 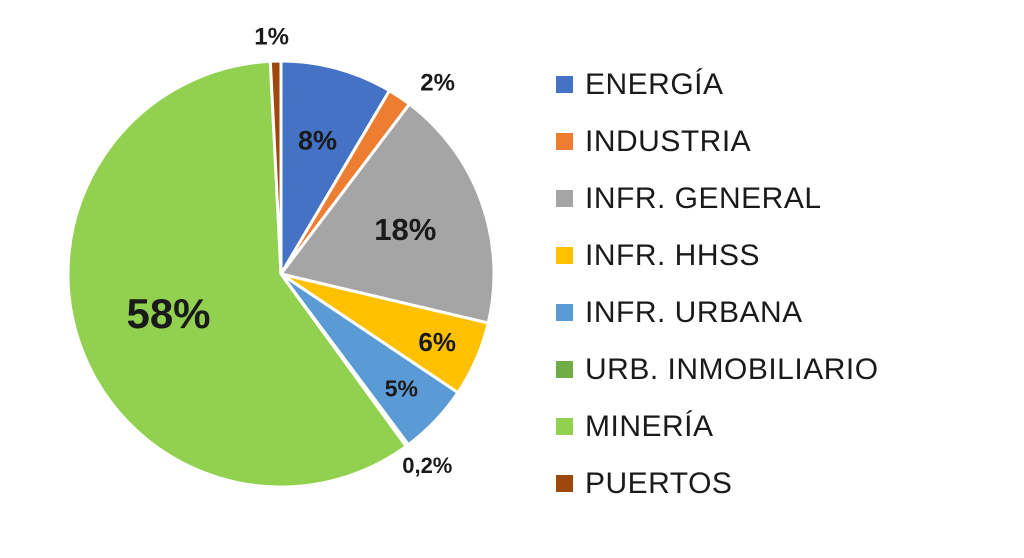 I want to click on data-label-infr-urbana: 5%, so click(x=401, y=389).